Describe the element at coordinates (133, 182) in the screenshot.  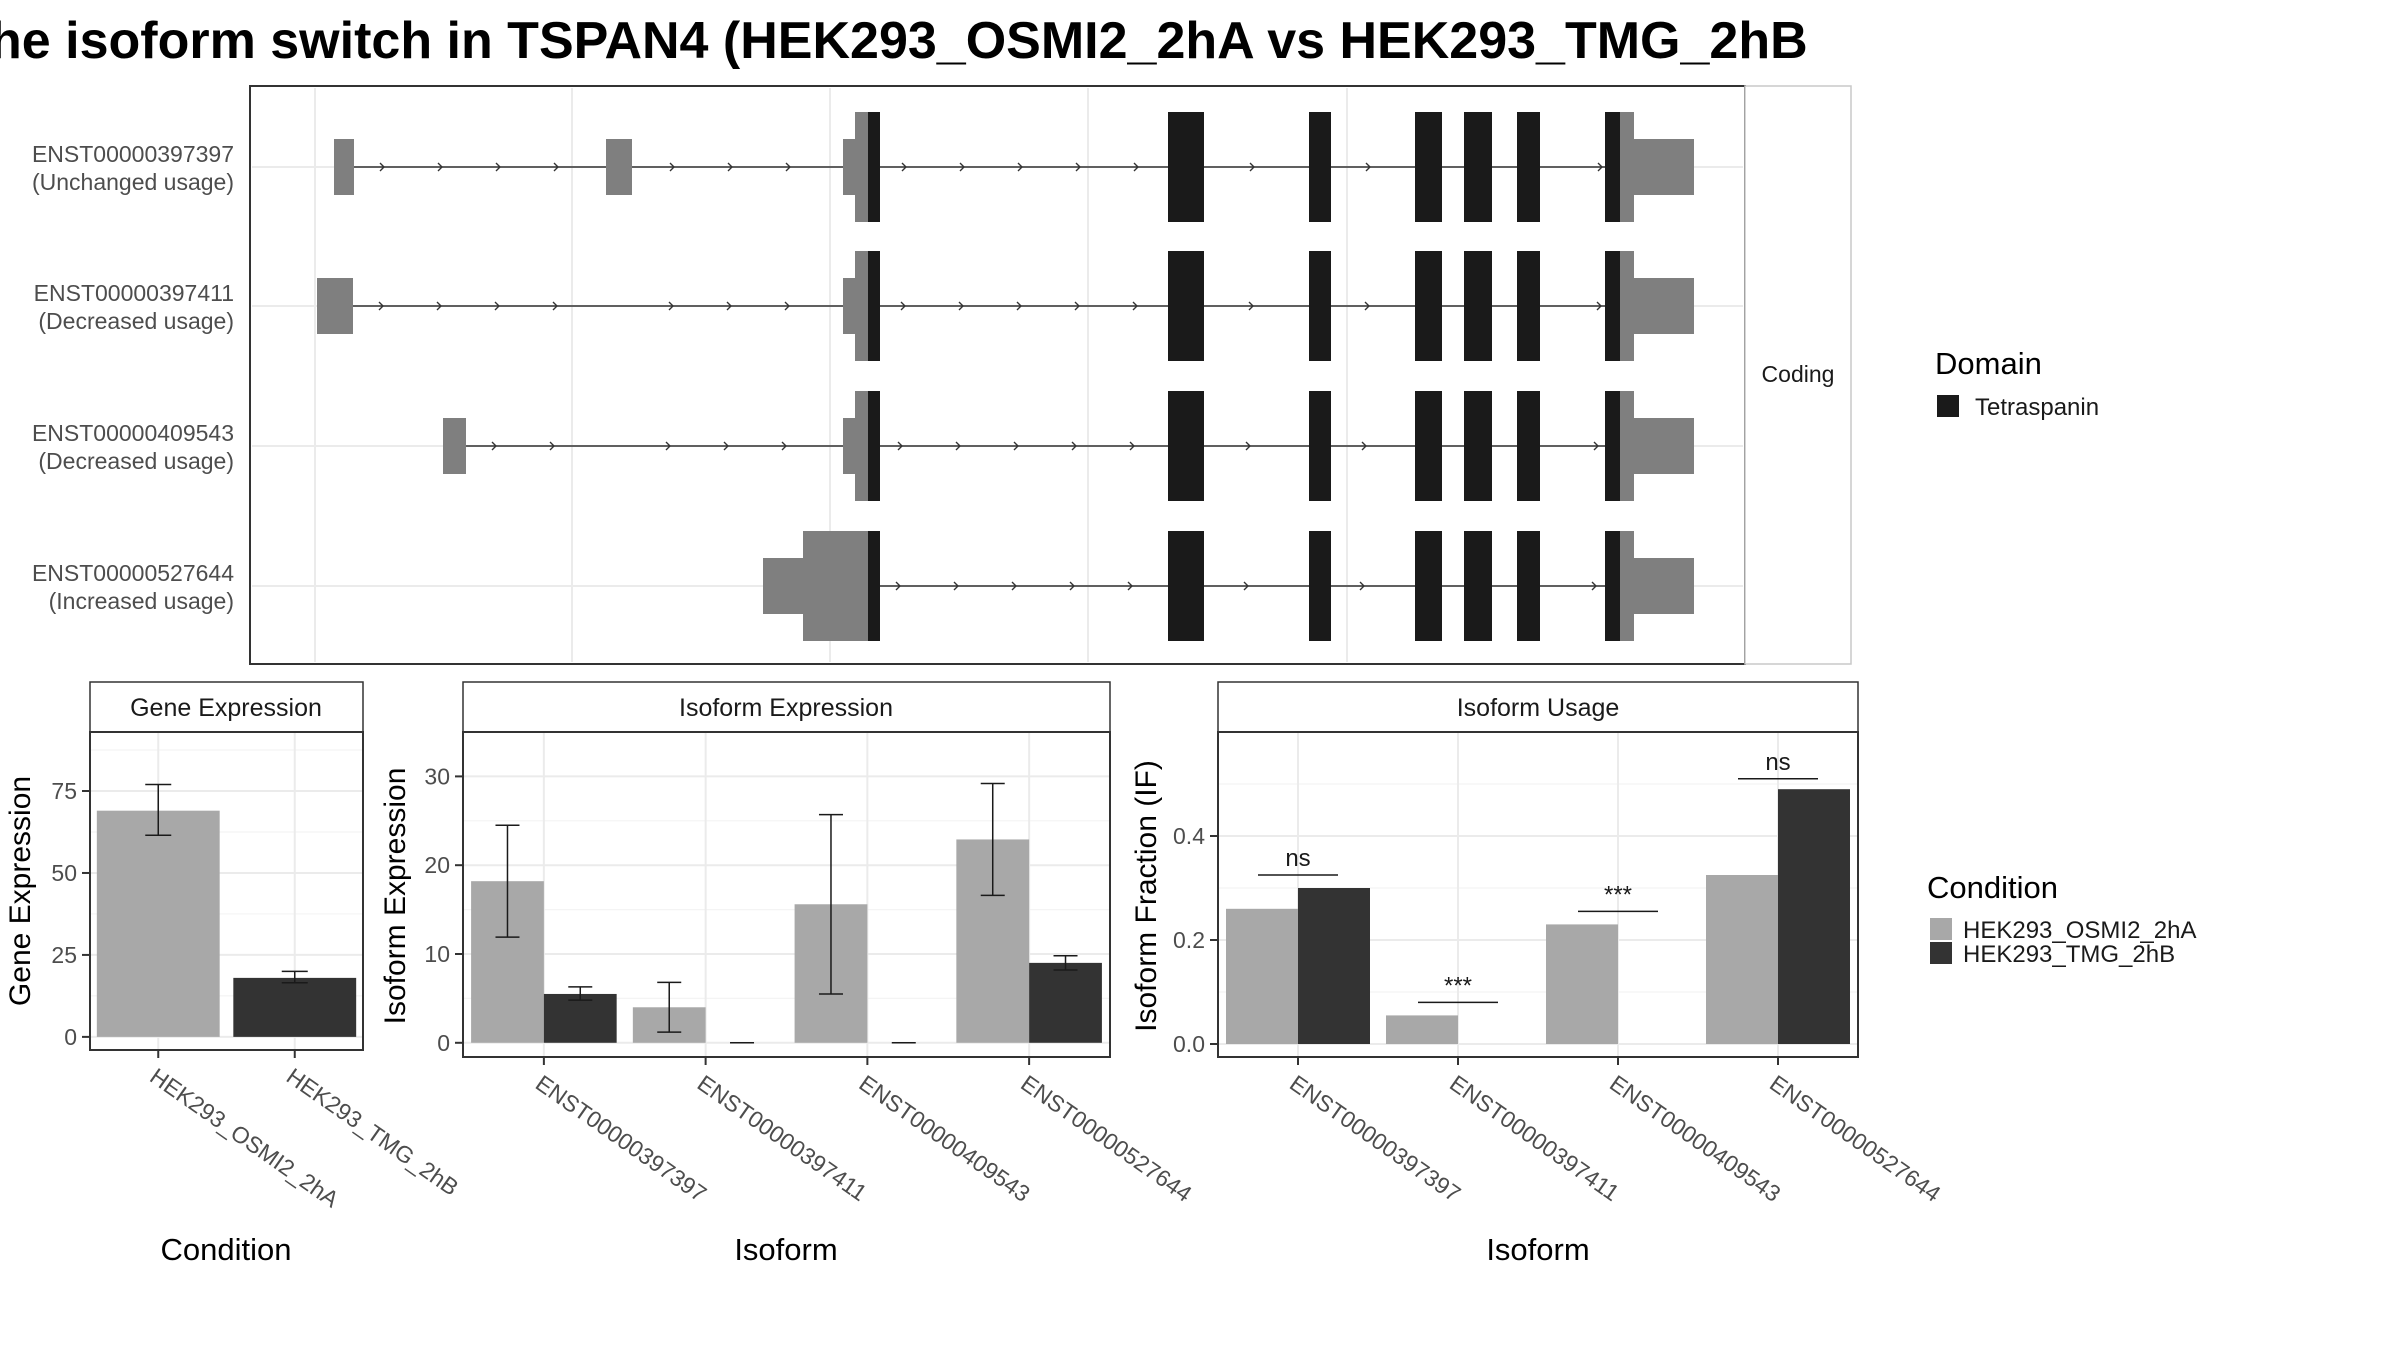
I see `isoform-usage-label: (Unchanged usage)` at that location.